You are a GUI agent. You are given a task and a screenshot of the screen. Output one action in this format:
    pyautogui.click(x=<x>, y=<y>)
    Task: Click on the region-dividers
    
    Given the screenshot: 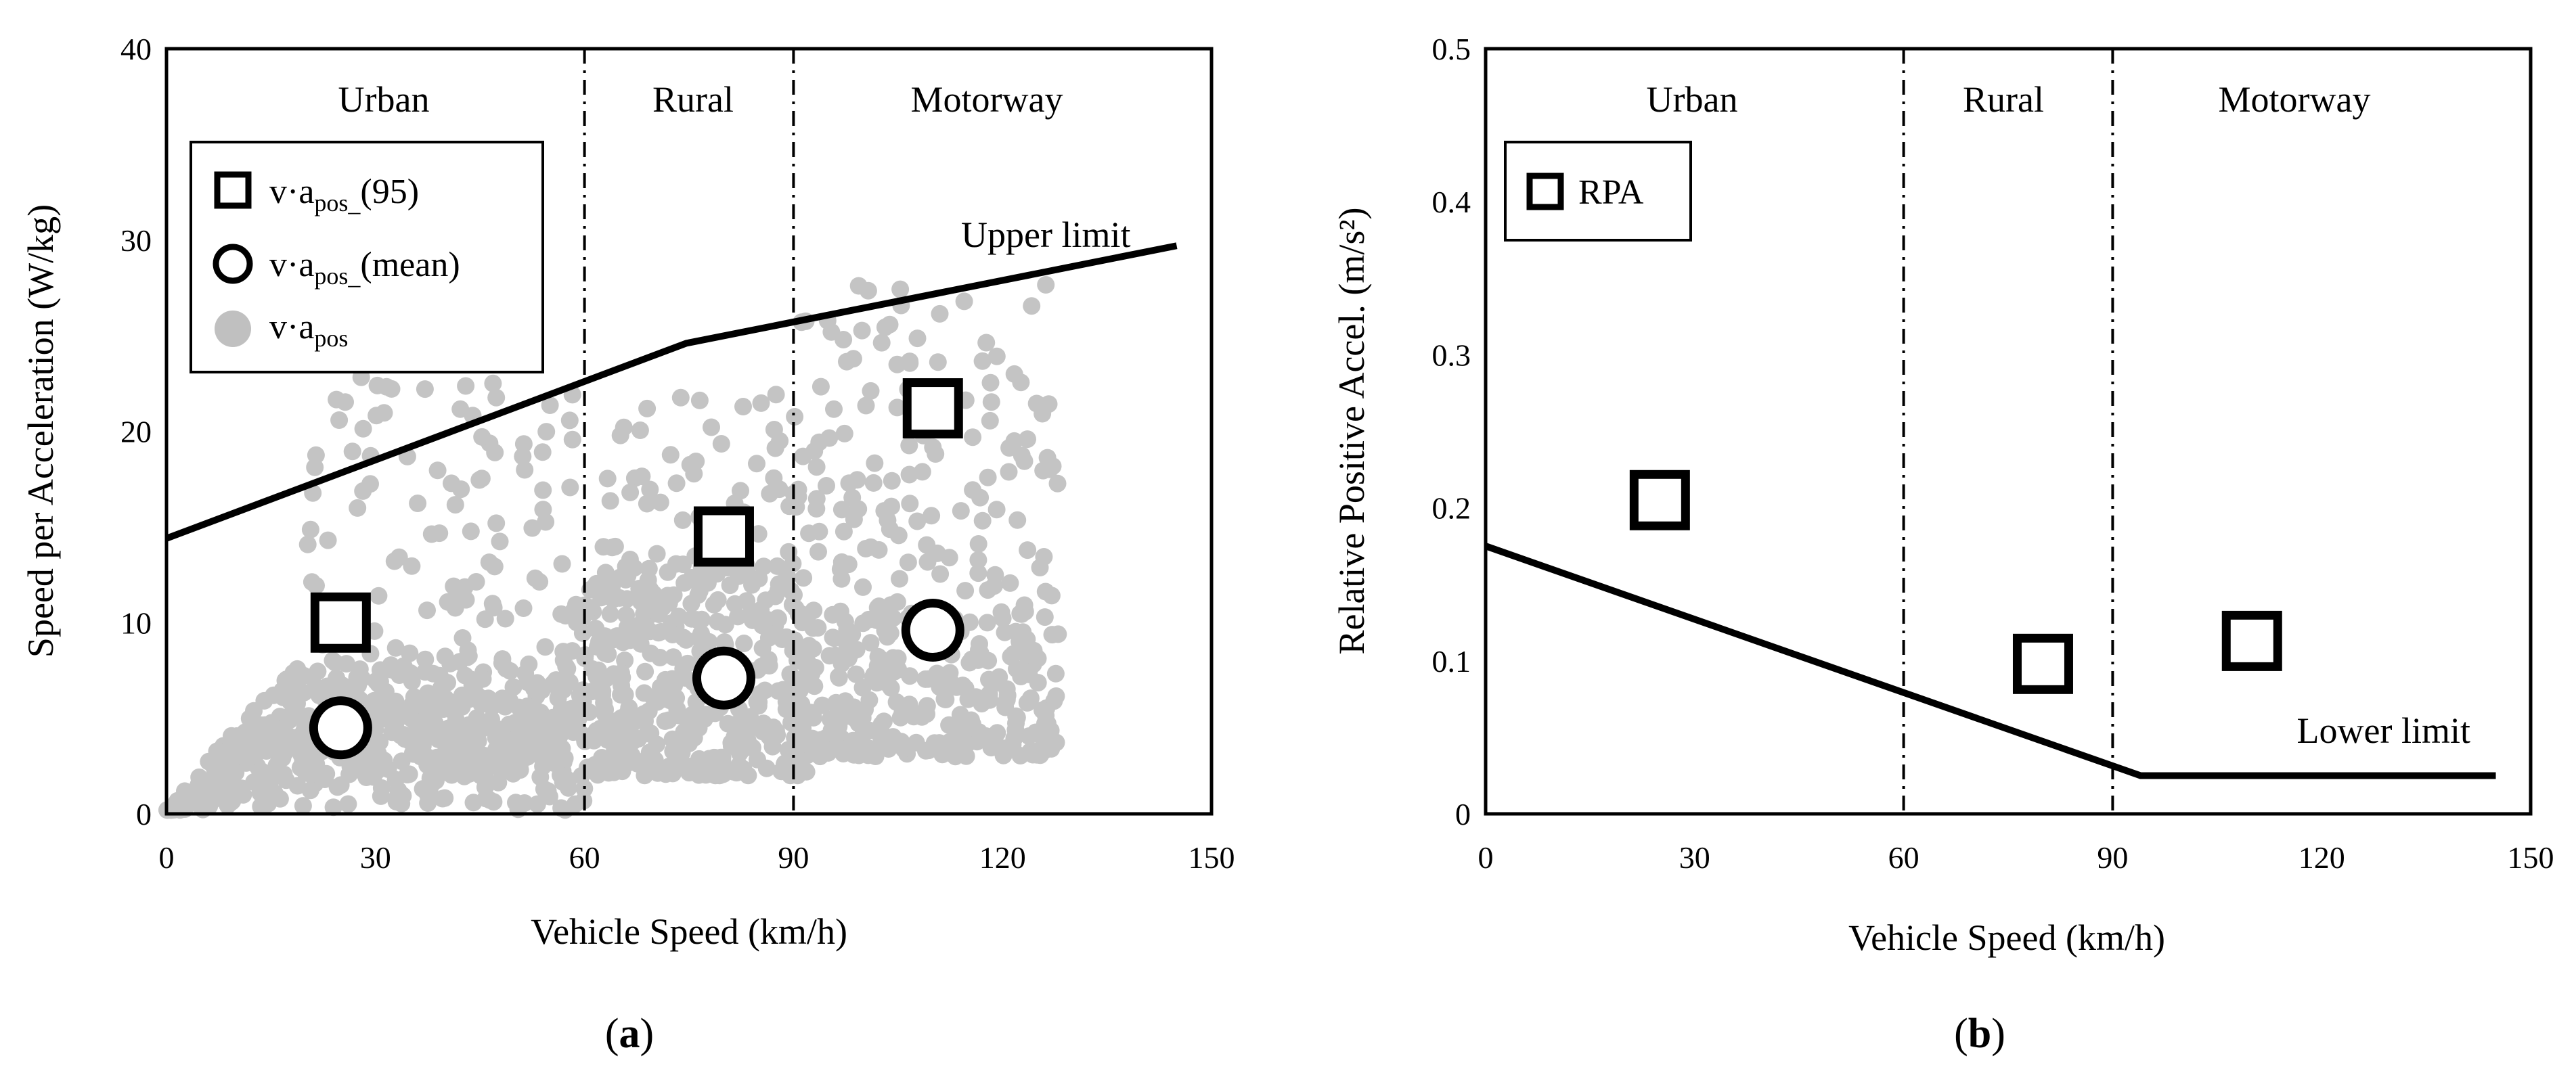 What is the action you would take?
    pyautogui.click(x=2008, y=432)
    